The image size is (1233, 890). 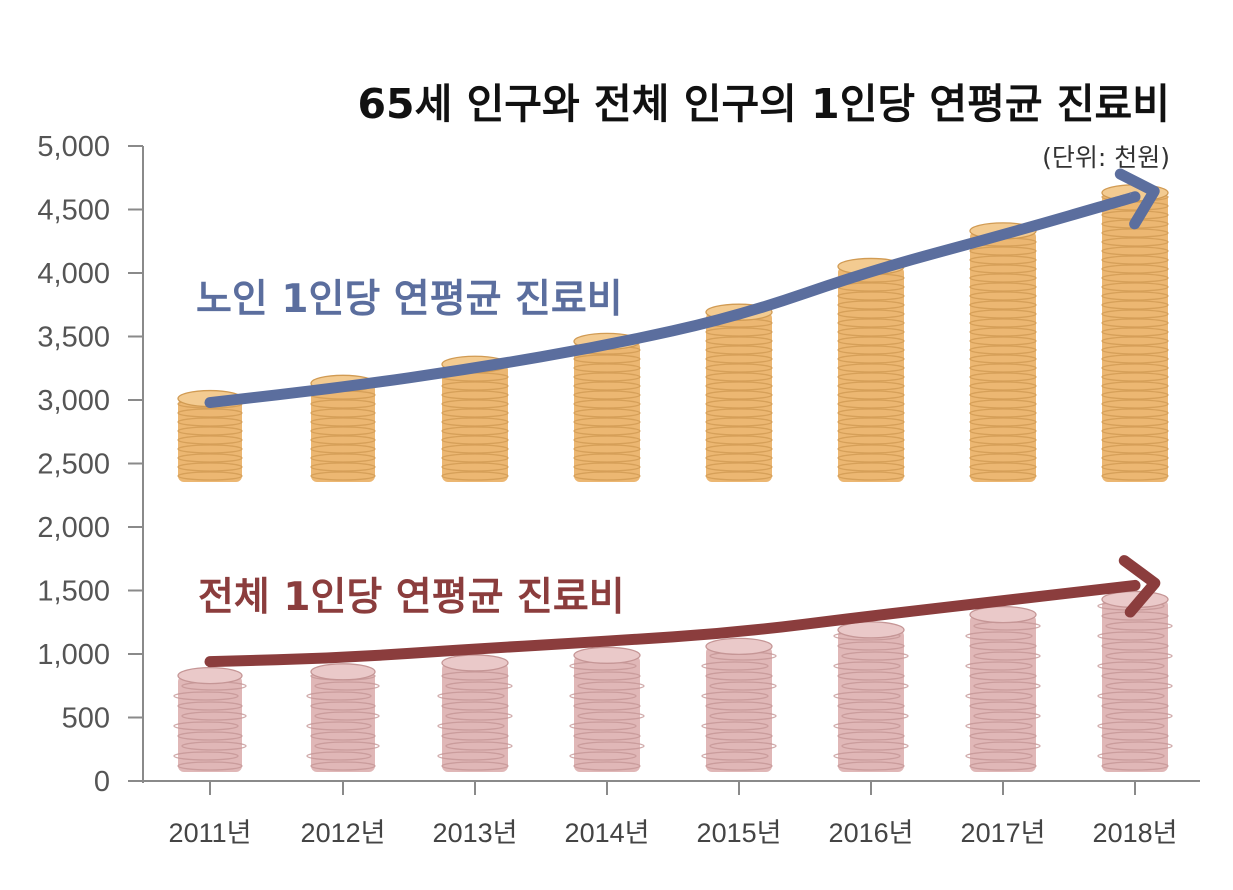 I want to click on y-tick-label: 500, so click(x=86, y=719).